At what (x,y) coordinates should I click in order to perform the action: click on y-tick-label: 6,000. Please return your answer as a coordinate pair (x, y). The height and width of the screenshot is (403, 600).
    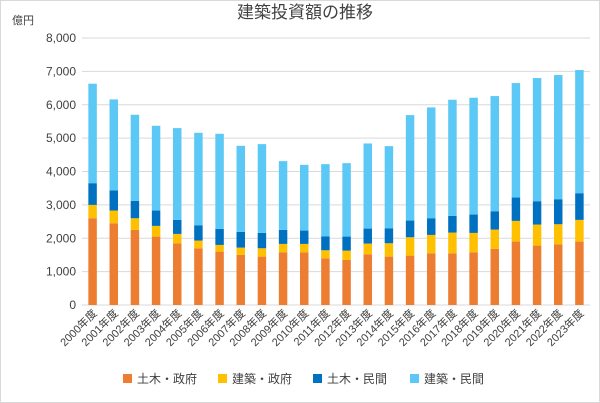
    Looking at the image, I should click on (61, 105).